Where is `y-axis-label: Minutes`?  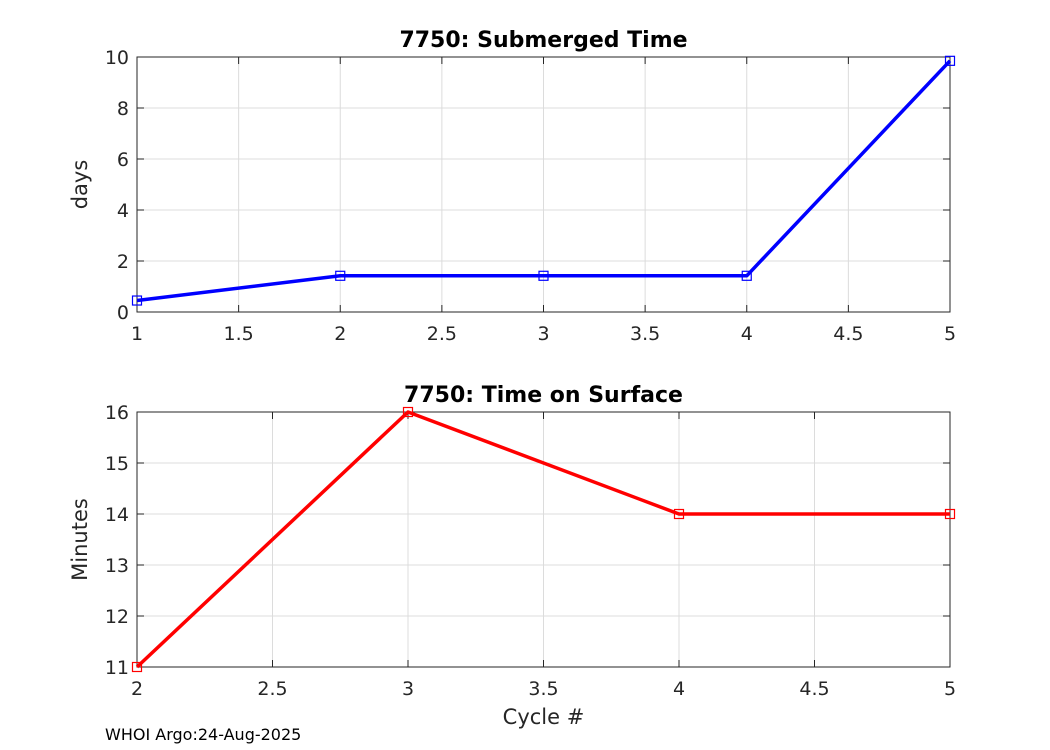
y-axis-label: Minutes is located at coordinates (80, 539).